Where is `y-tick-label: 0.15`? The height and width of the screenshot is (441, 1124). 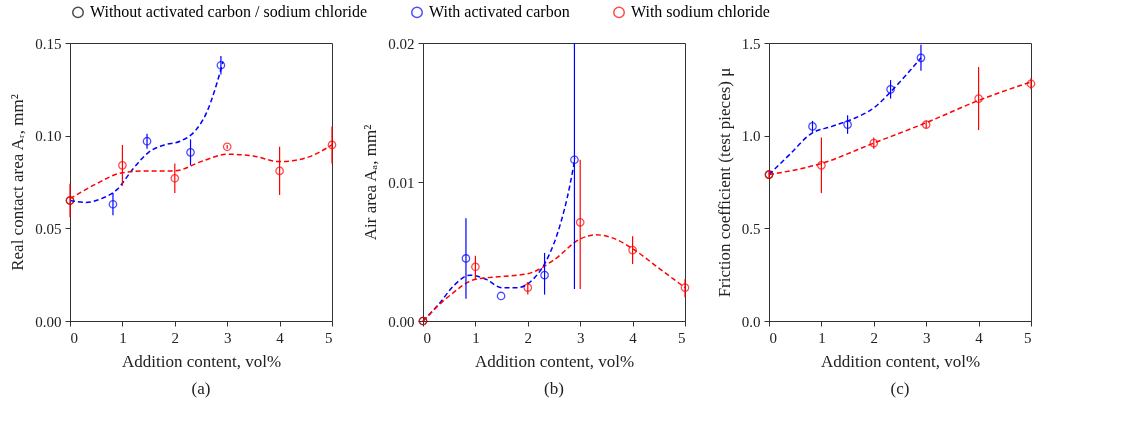 y-tick-label: 0.15 is located at coordinates (48, 43).